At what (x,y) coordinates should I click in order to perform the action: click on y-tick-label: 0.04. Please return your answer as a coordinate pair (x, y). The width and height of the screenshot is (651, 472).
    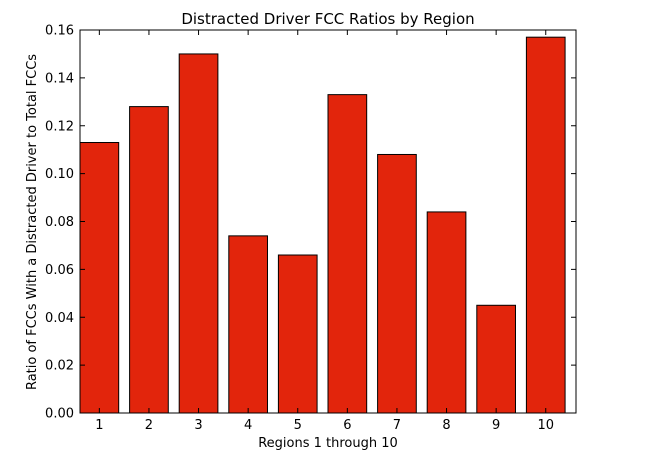
    Looking at the image, I should click on (59, 318).